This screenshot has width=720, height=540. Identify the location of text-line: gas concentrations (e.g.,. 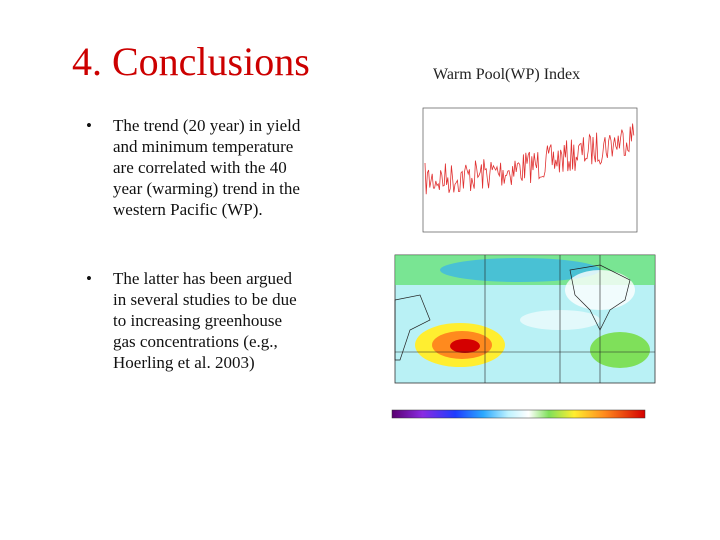
(195, 341).